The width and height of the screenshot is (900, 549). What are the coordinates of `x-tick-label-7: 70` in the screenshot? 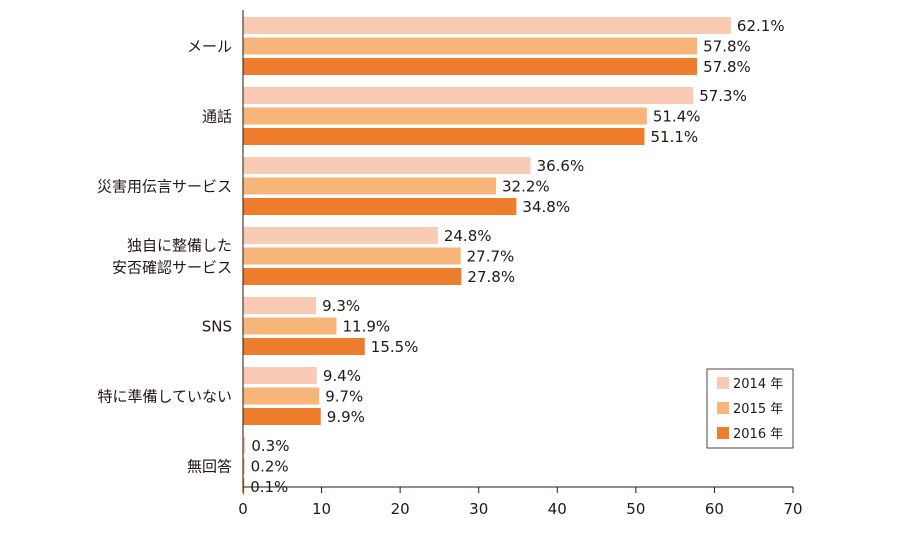 It's located at (792, 509).